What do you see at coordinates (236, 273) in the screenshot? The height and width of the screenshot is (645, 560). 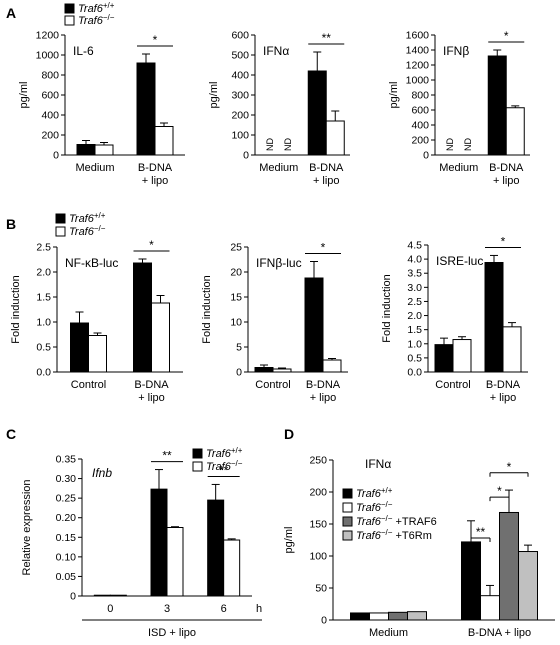 I see `y-tick-label: 20` at bounding box center [236, 273].